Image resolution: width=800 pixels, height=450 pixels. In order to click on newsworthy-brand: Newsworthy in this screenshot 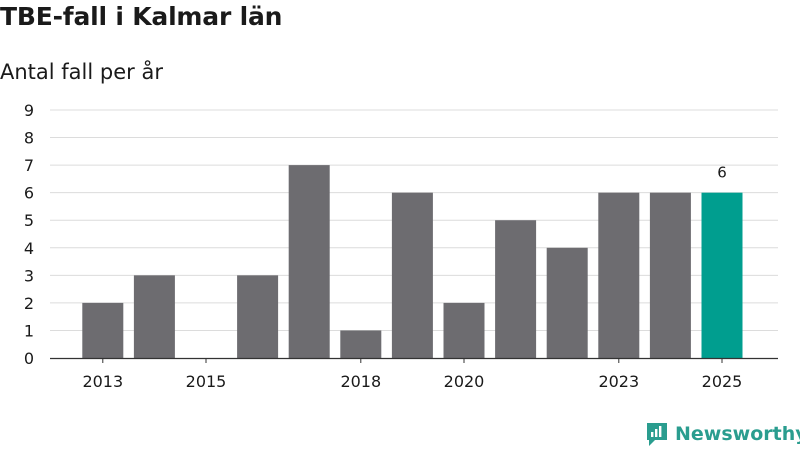, I will do `click(722, 434)`.